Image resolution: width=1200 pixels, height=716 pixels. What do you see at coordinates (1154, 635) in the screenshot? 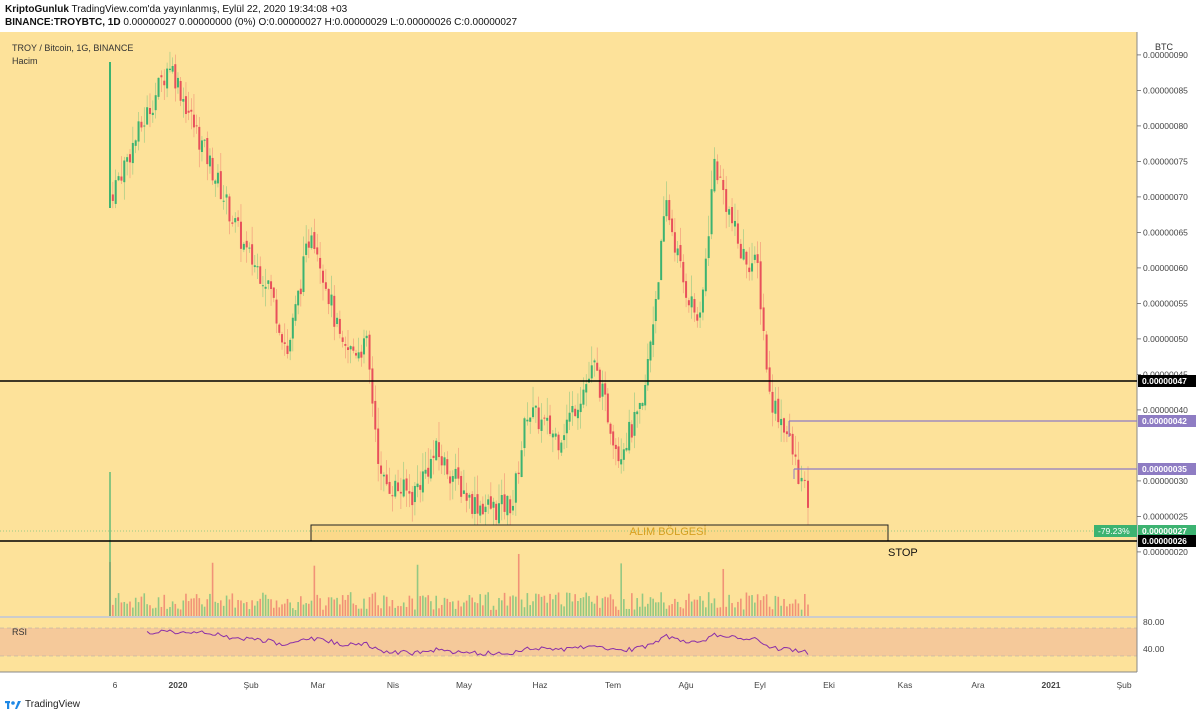
I see `rsi-axis-ticks: 80.00 40.00` at bounding box center [1154, 635].